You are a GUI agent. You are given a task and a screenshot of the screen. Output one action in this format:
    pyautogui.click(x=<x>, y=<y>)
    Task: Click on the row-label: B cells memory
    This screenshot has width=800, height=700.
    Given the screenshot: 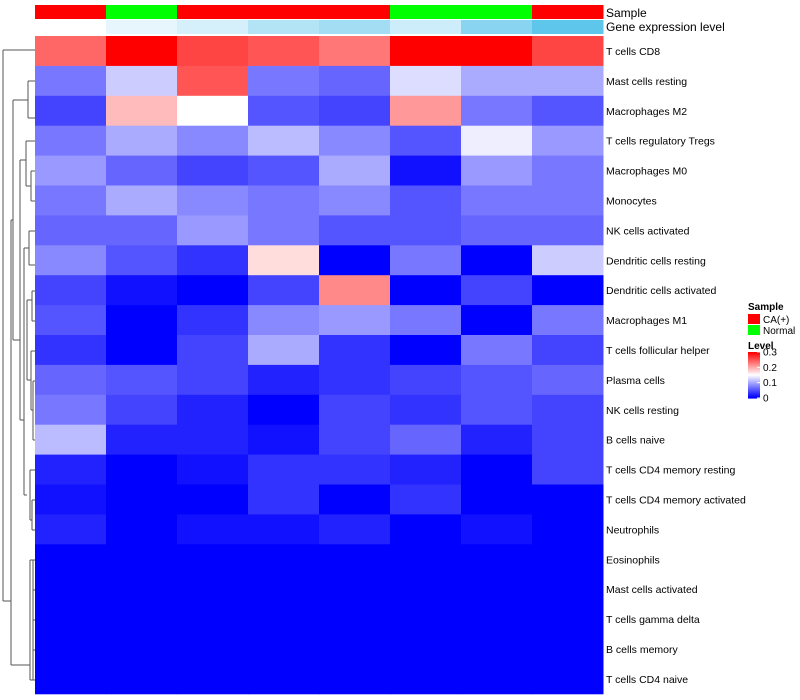 What is the action you would take?
    pyautogui.click(x=642, y=650)
    